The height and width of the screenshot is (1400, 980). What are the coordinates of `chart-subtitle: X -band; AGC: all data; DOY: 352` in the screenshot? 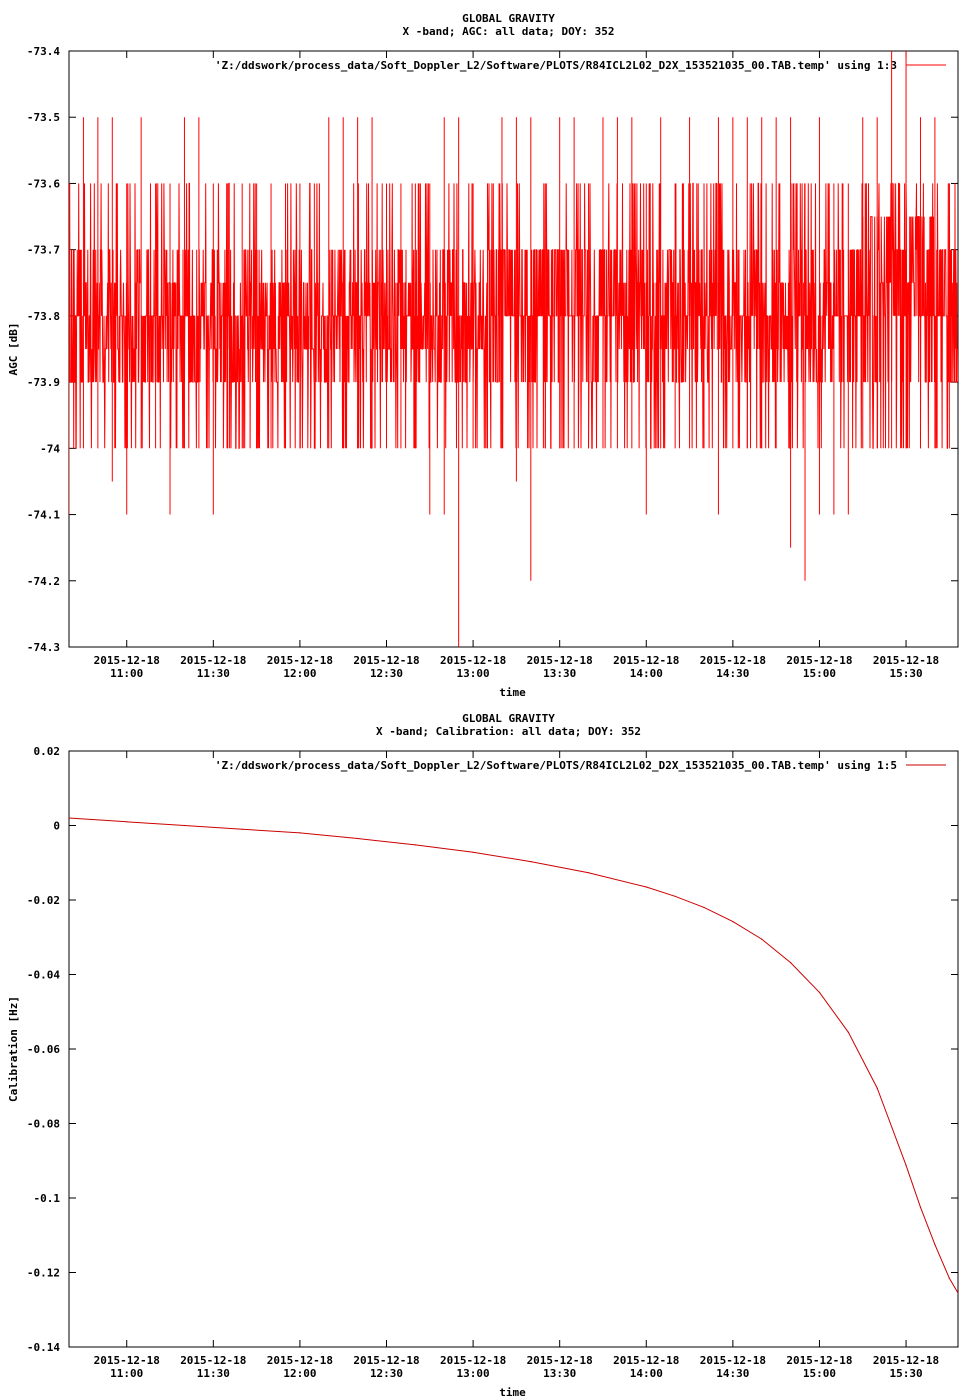 It's located at (509, 31).